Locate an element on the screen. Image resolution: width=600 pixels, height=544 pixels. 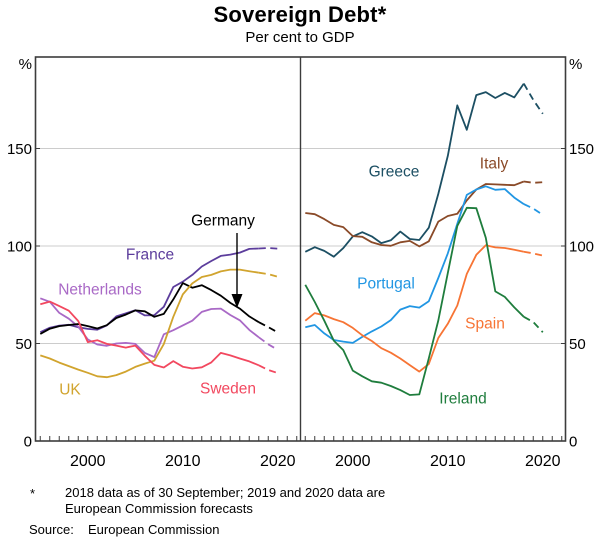
footnote-text-line2: European Commission forecasts is located at coordinates (159, 508).